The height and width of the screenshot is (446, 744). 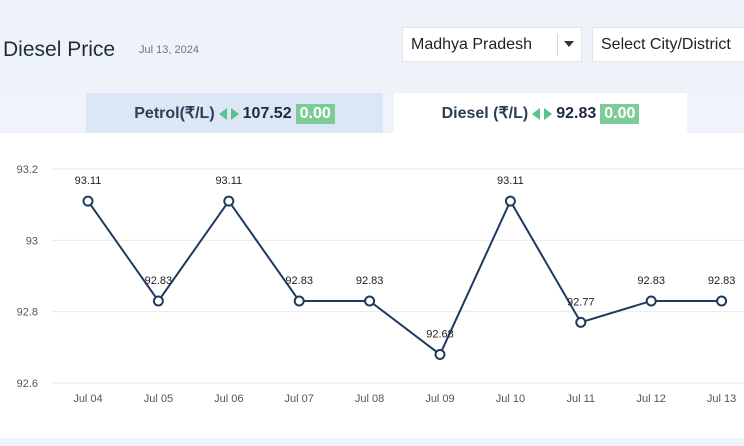 I want to click on city-select-value: Select City/District, so click(x=666, y=44).